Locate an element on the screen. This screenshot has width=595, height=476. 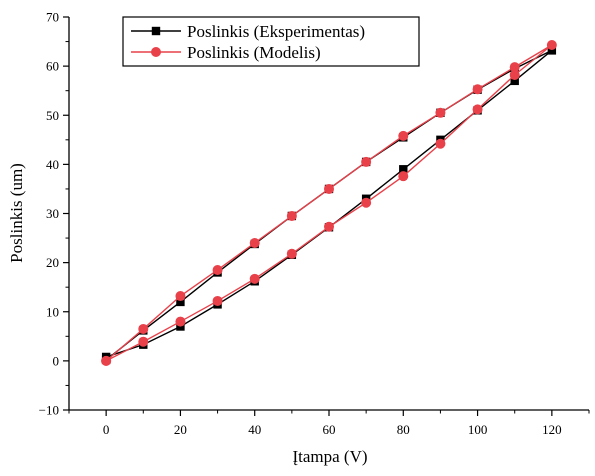
legend-box is located at coordinates (271, 41).